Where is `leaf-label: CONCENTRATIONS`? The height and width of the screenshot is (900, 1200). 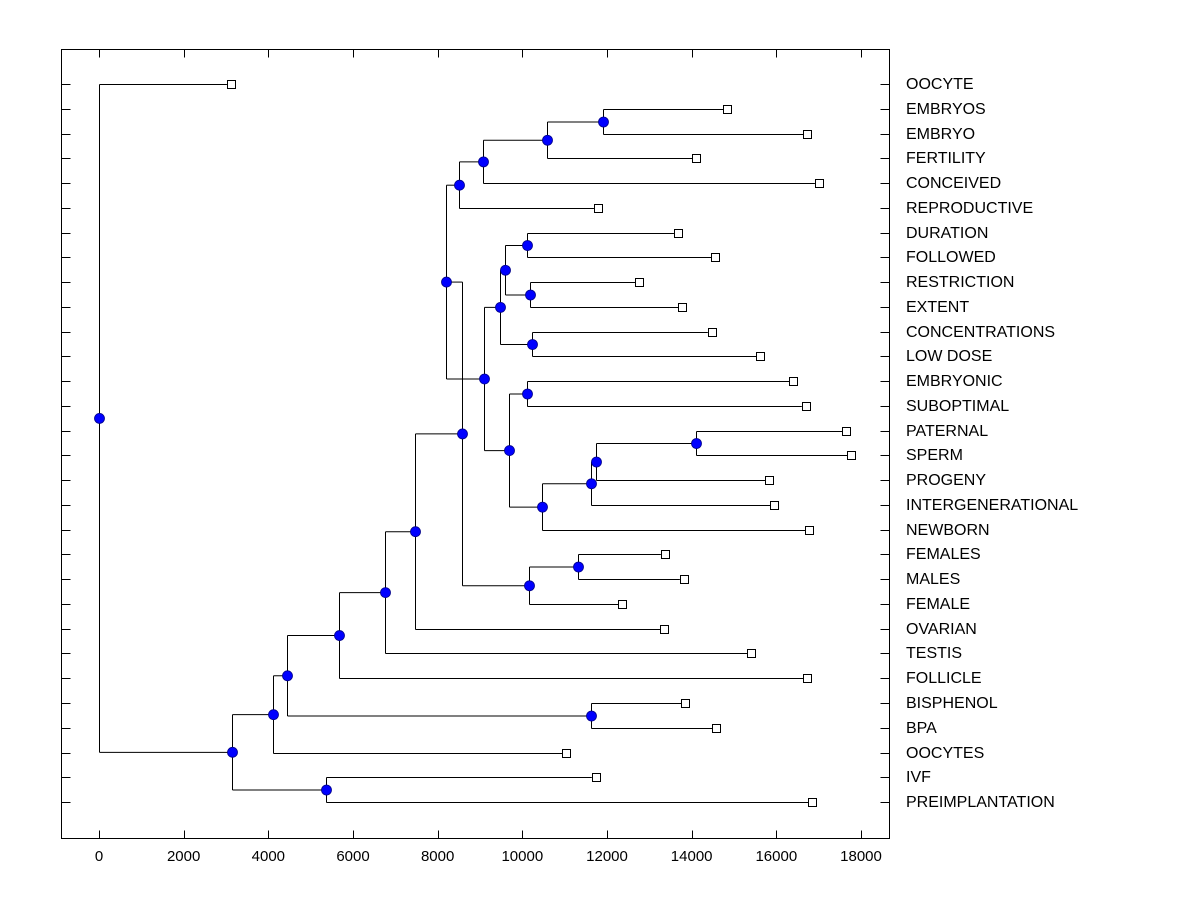
leaf-label: CONCENTRATIONS is located at coordinates (980, 332).